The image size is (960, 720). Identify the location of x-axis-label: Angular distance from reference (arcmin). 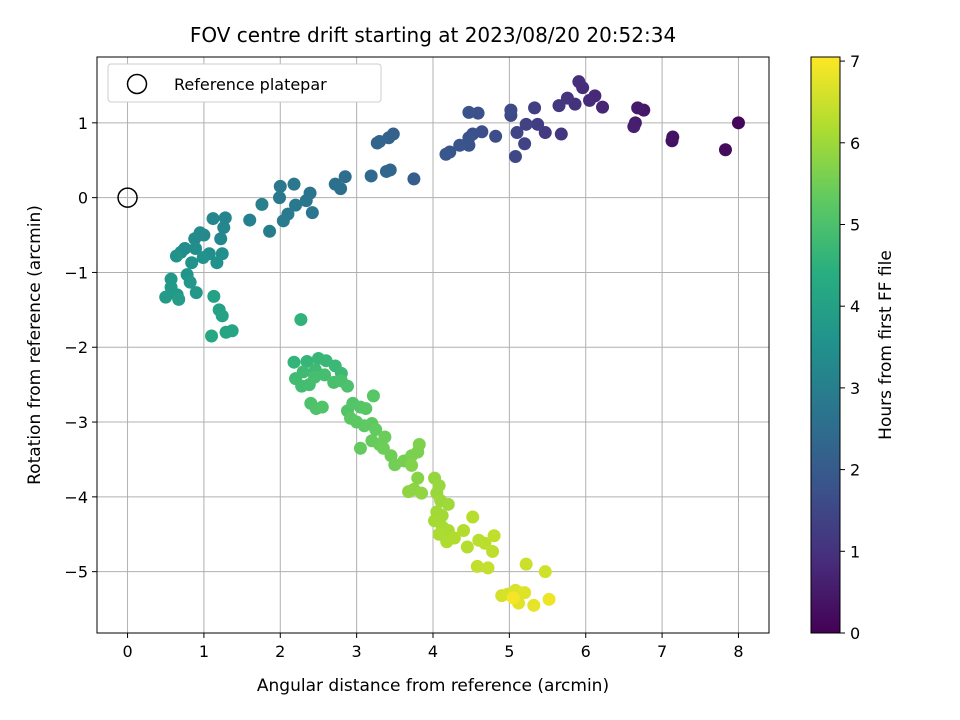
(433, 686).